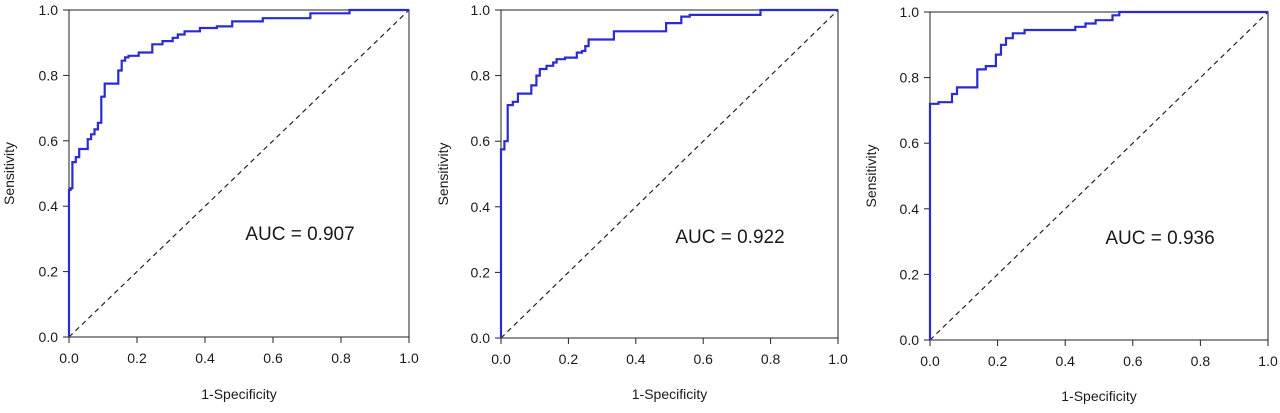  I want to click on auc-annotation: AUC = 0.922, so click(729, 237).